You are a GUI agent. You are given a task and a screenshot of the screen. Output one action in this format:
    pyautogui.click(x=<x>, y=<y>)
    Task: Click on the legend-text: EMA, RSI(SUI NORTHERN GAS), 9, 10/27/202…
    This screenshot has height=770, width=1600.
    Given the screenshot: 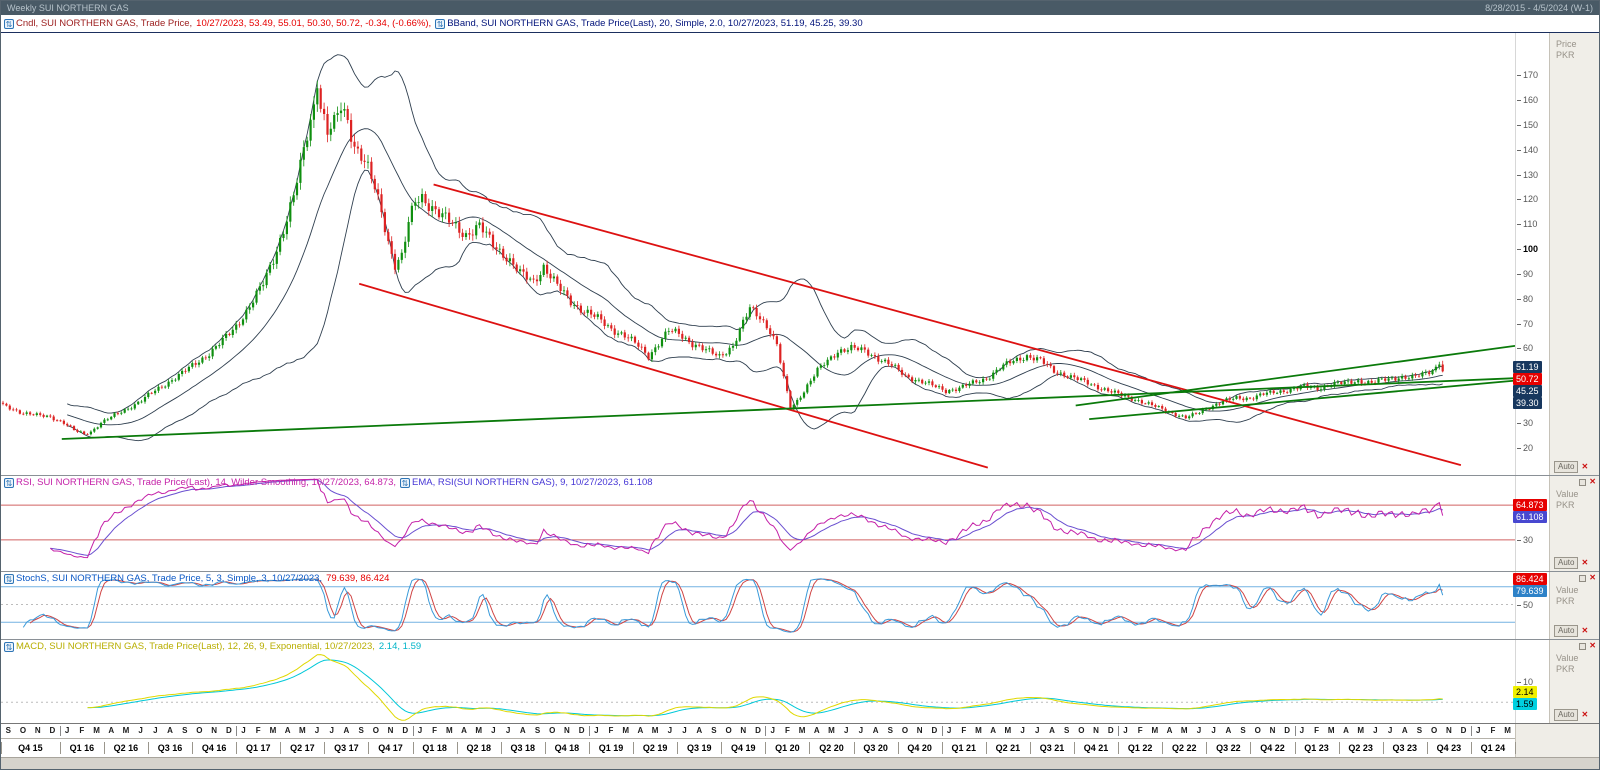 What is the action you would take?
    pyautogui.click(x=532, y=482)
    